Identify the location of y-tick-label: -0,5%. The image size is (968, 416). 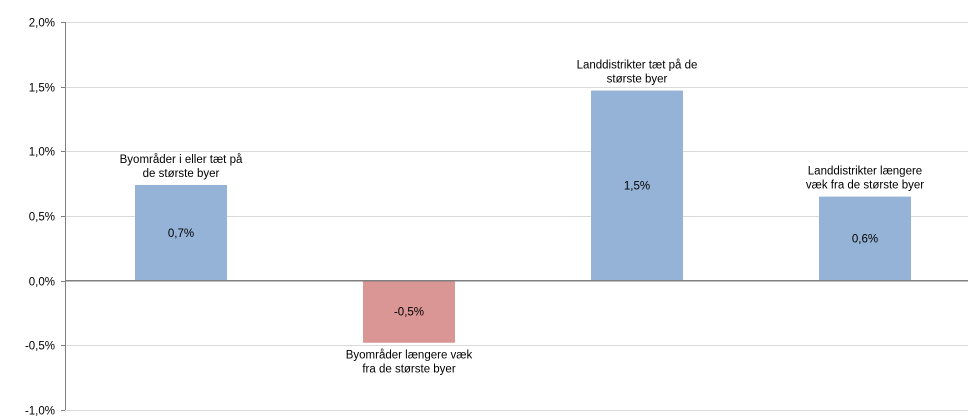
(40, 347).